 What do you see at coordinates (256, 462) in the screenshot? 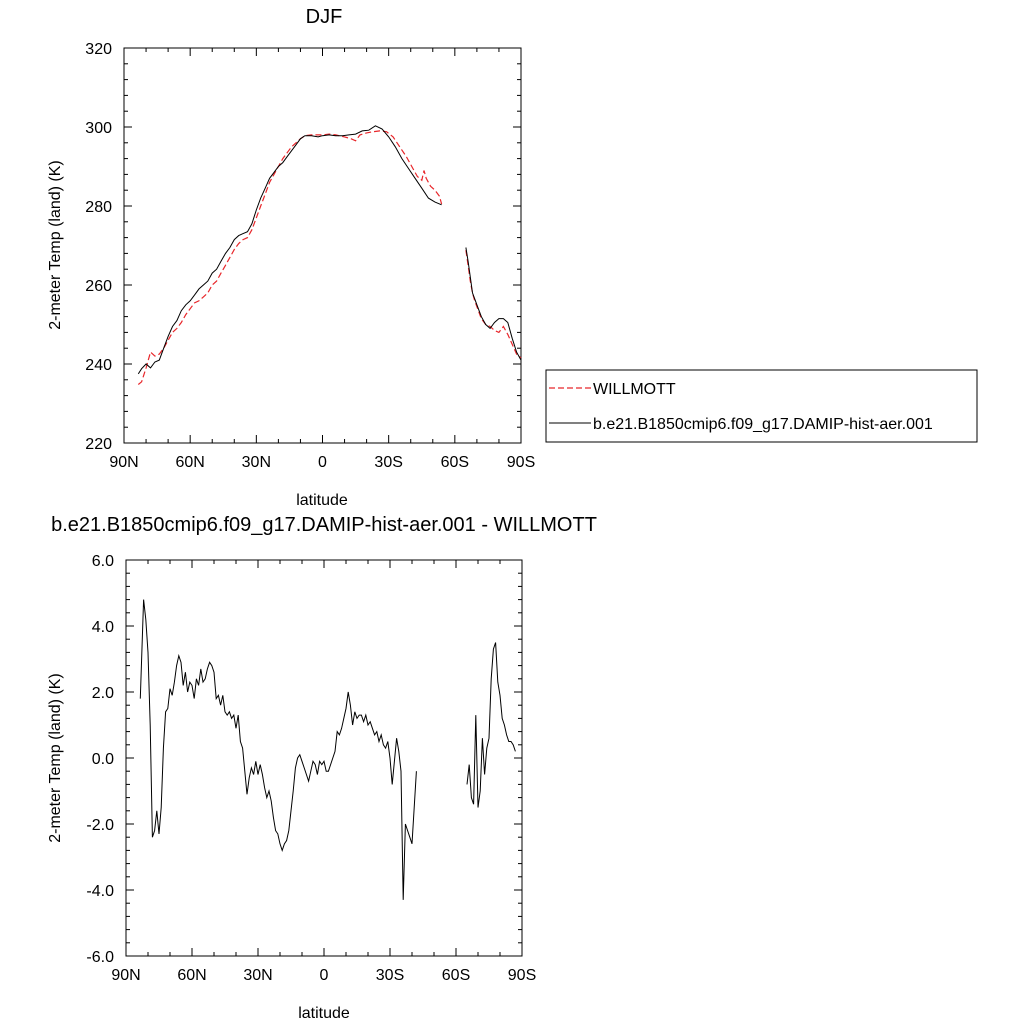
I see `top-x-tick-label: 30N` at bounding box center [256, 462].